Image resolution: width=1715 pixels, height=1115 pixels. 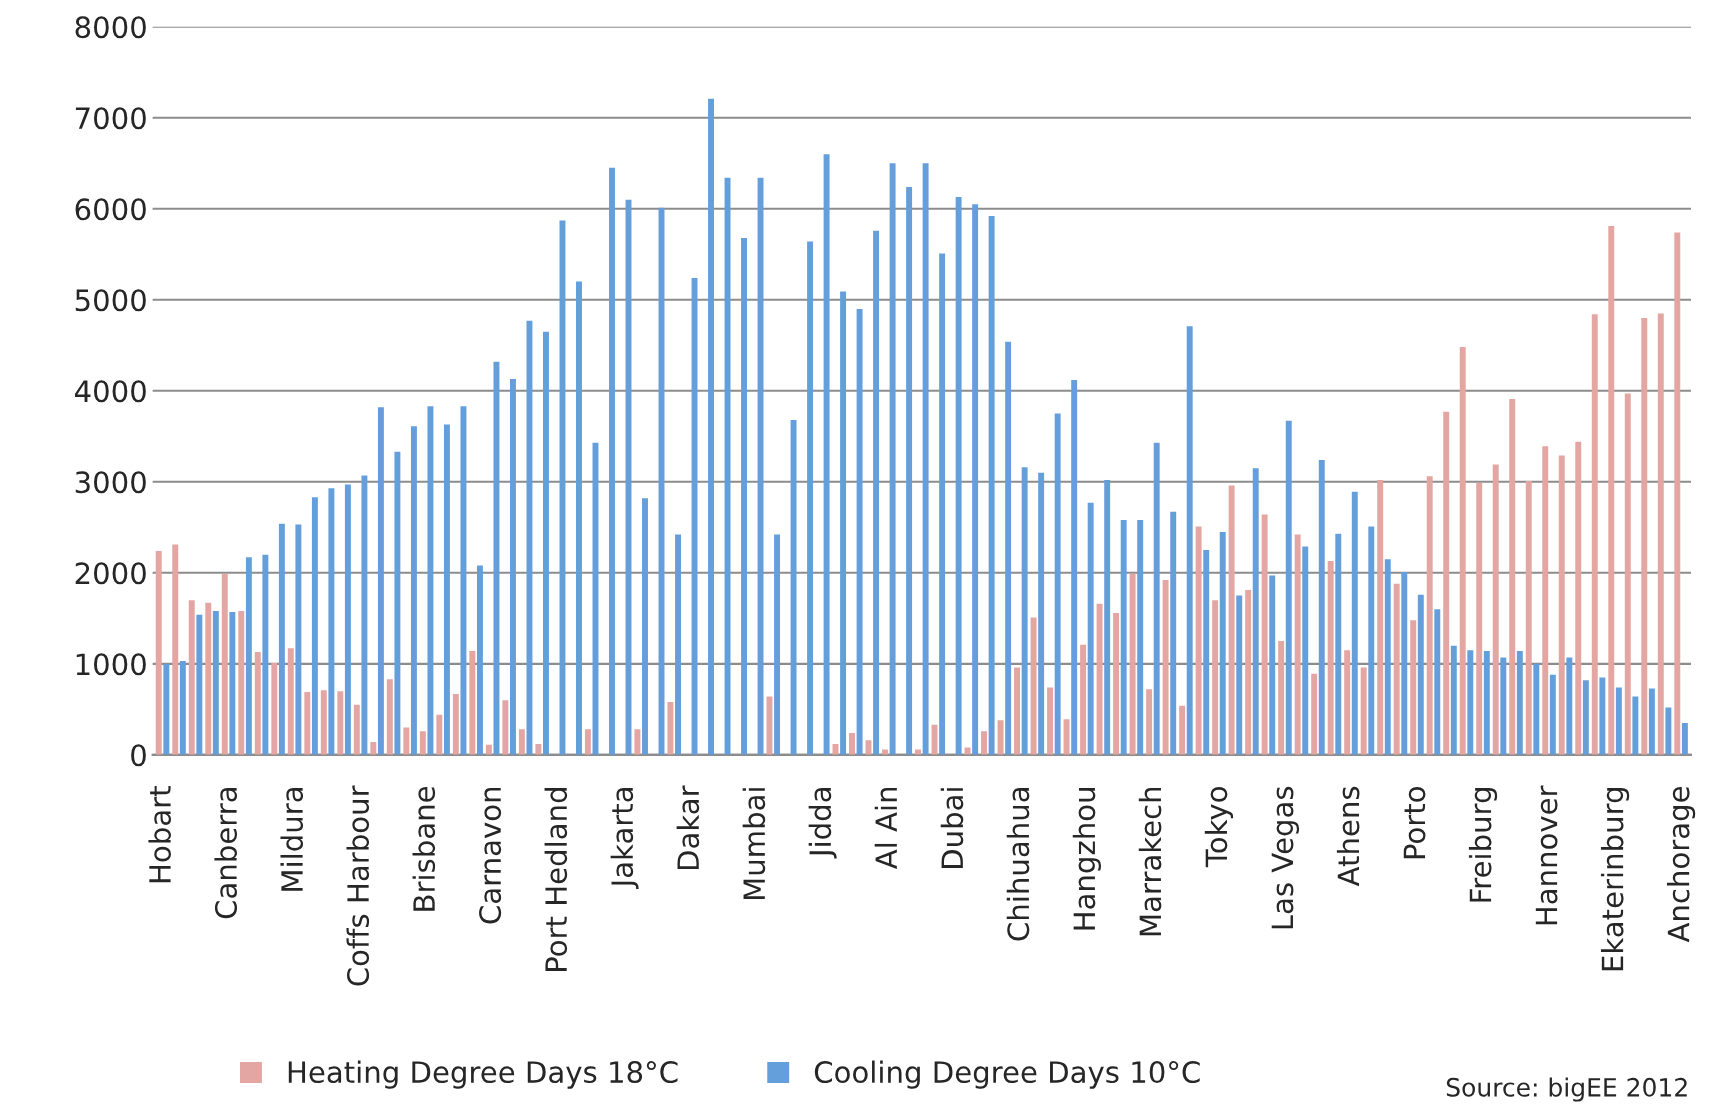 What do you see at coordinates (556, 879) in the screenshot?
I see `x-tick-label: Port Hedland` at bounding box center [556, 879].